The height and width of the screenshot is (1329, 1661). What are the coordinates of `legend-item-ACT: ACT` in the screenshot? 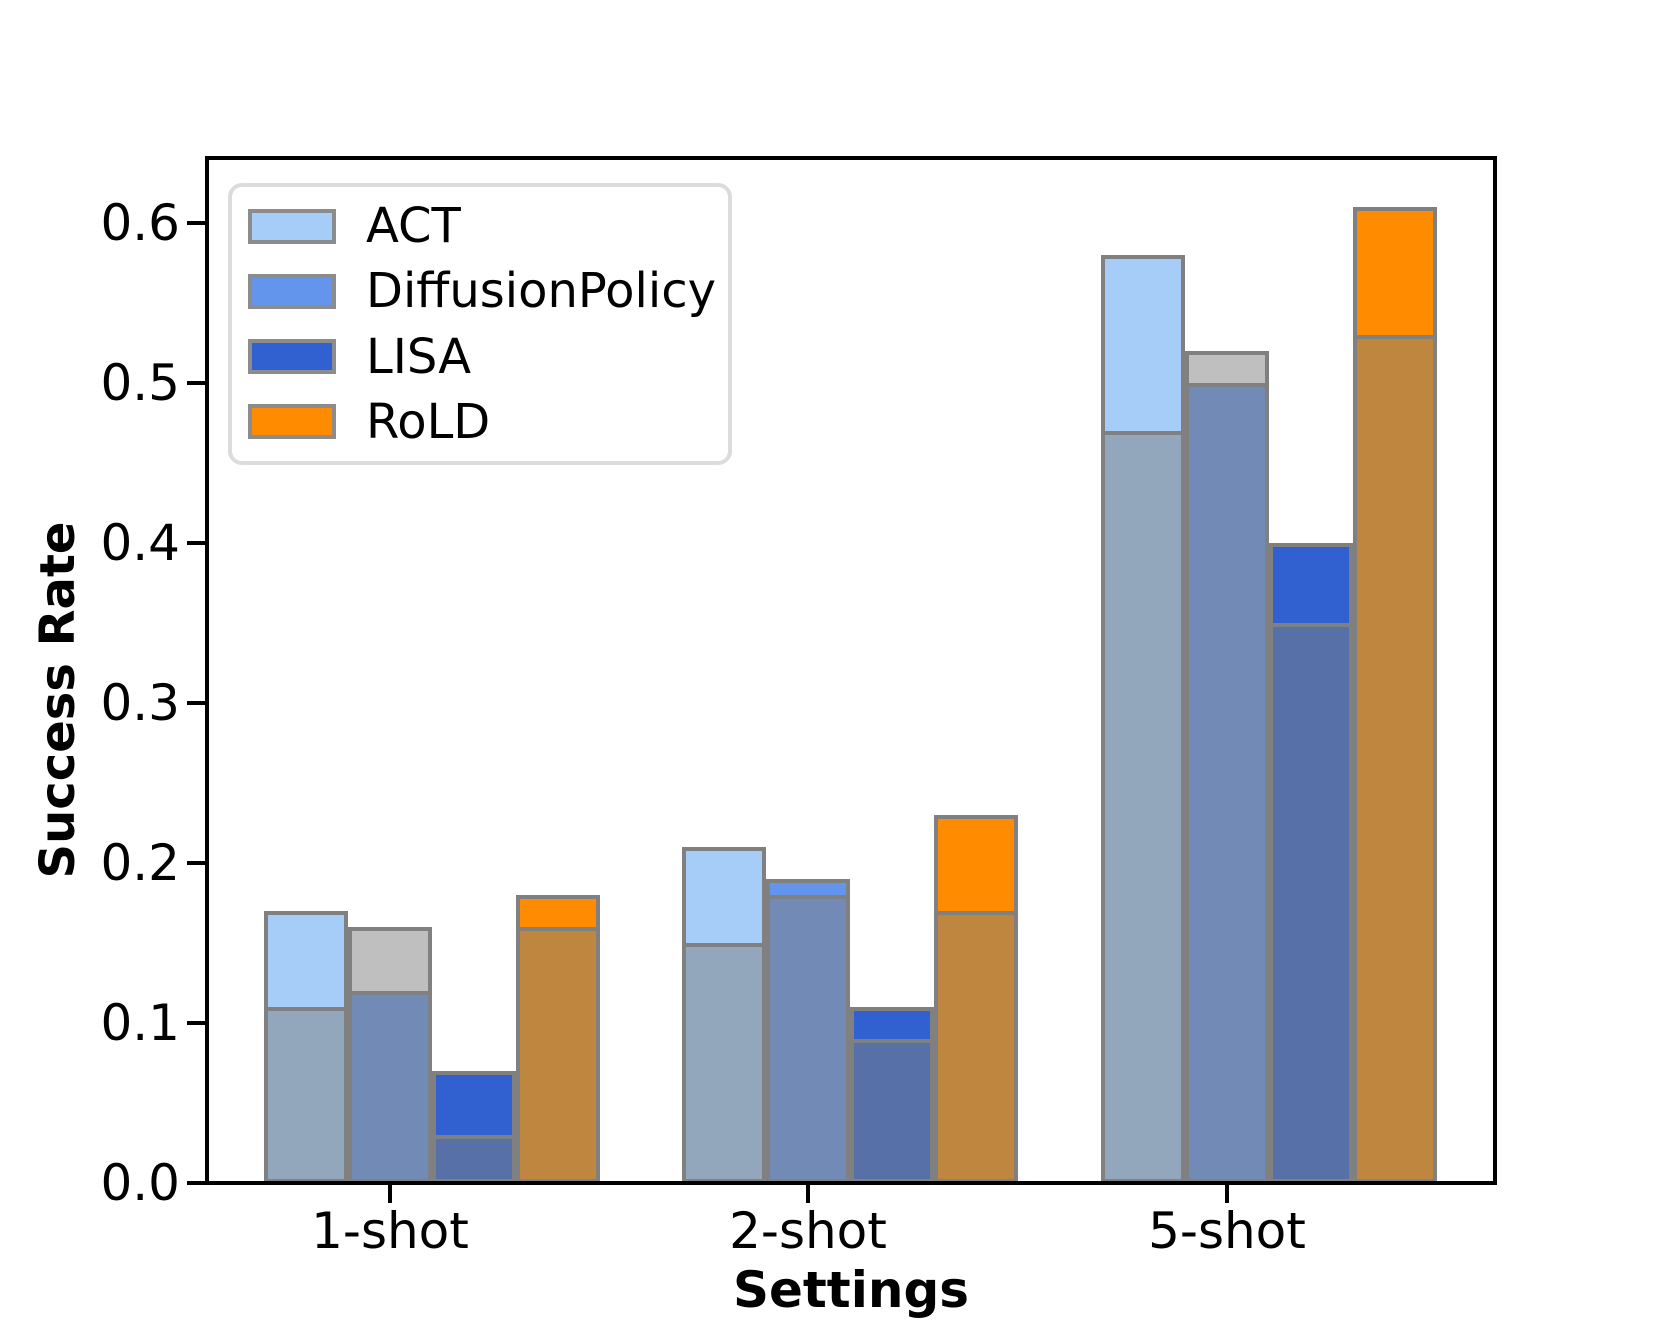 It's located at (488, 226).